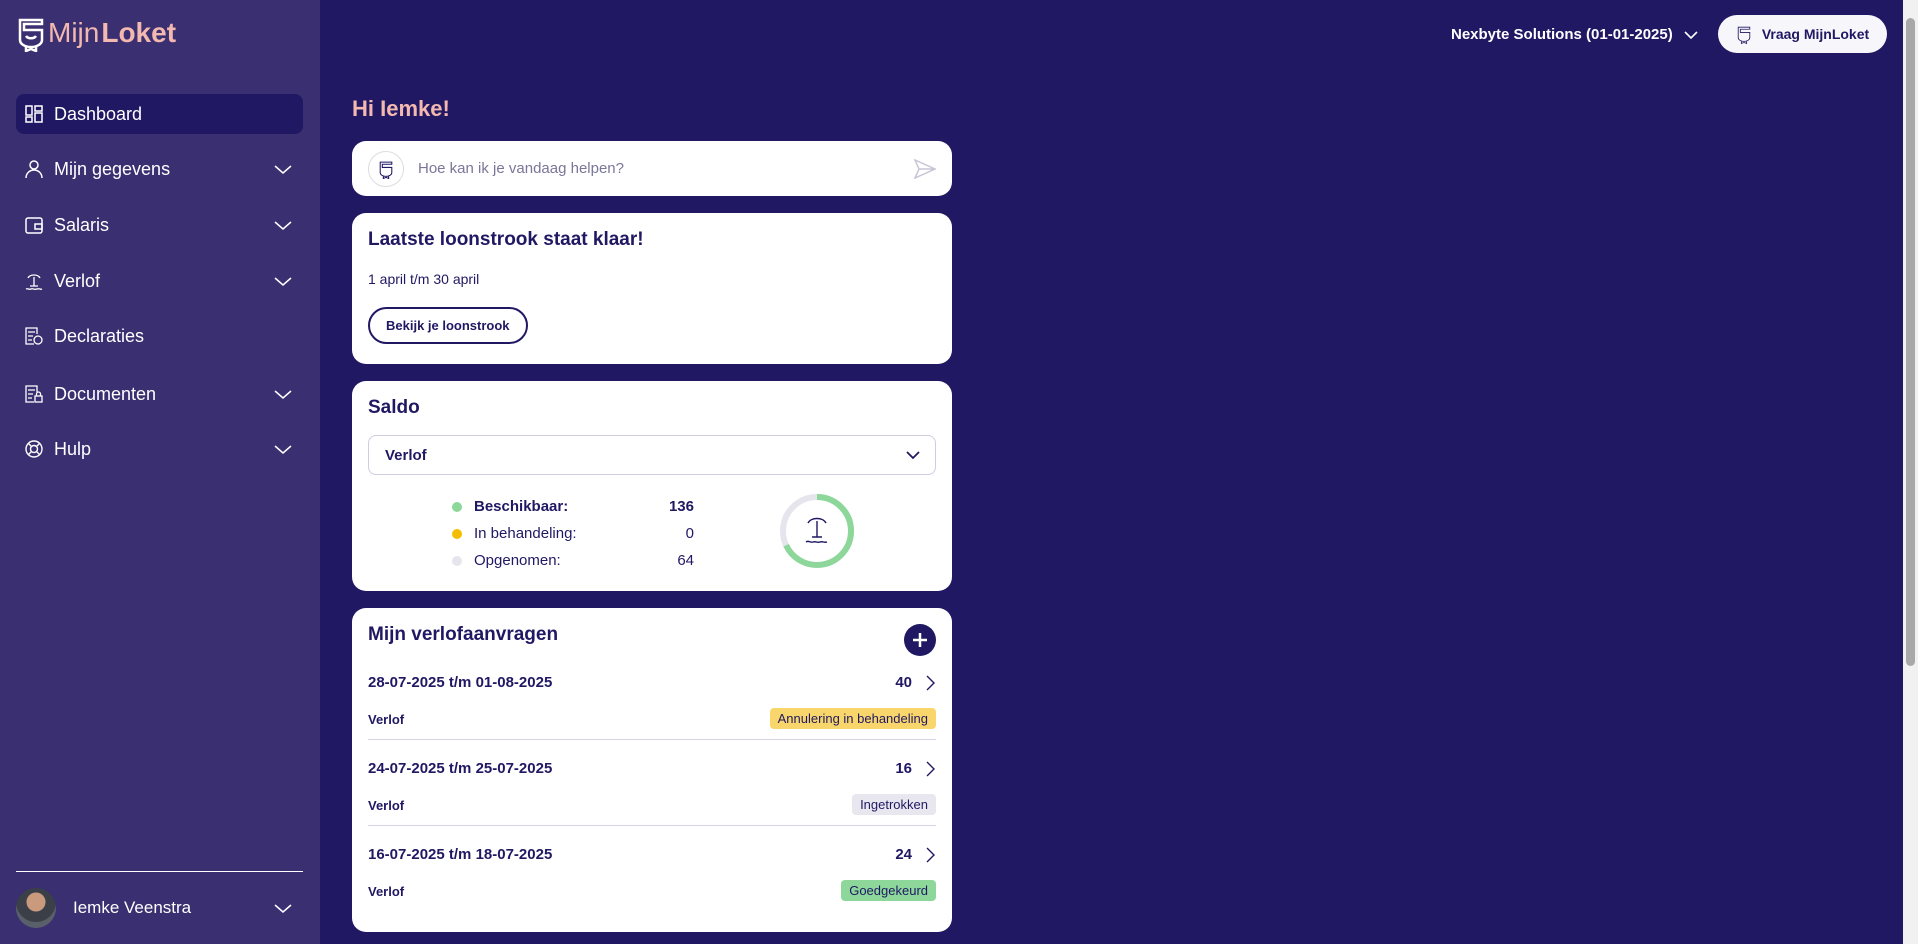 Image resolution: width=1918 pixels, height=944 pixels. I want to click on user-profile-menu: Iemke Veenstra, so click(159, 908).